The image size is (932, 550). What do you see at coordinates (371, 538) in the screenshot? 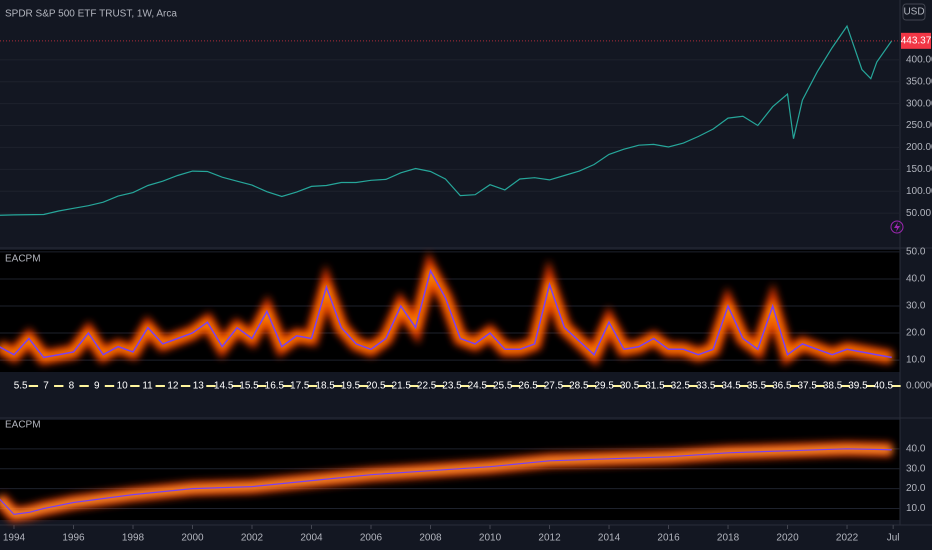
I see `x-tick-label: 2006` at bounding box center [371, 538].